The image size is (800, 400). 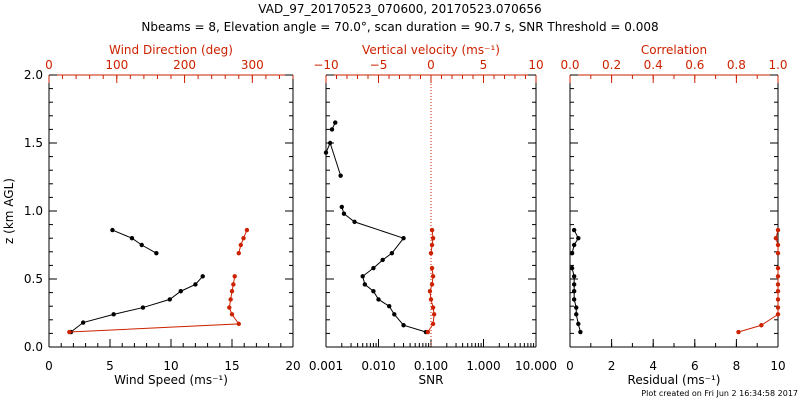 What do you see at coordinates (653, 366) in the screenshot?
I see `panel-3-bottom-tick-label: 4` at bounding box center [653, 366].